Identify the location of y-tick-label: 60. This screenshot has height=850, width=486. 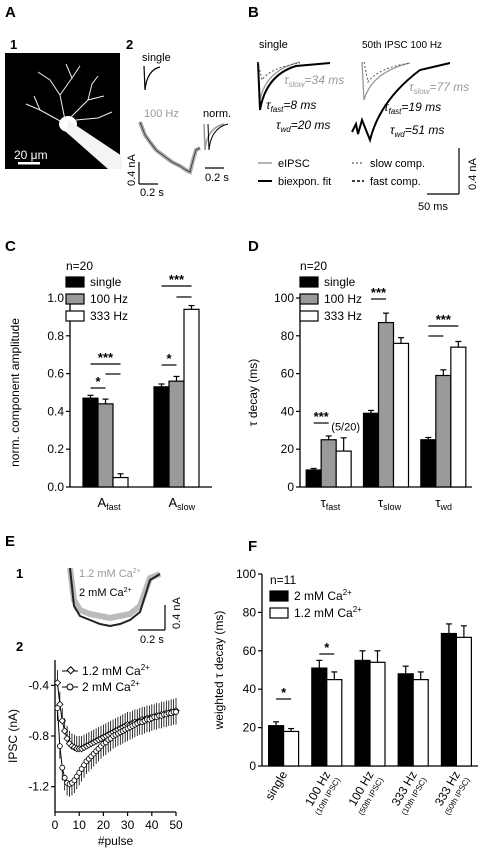
(250, 651).